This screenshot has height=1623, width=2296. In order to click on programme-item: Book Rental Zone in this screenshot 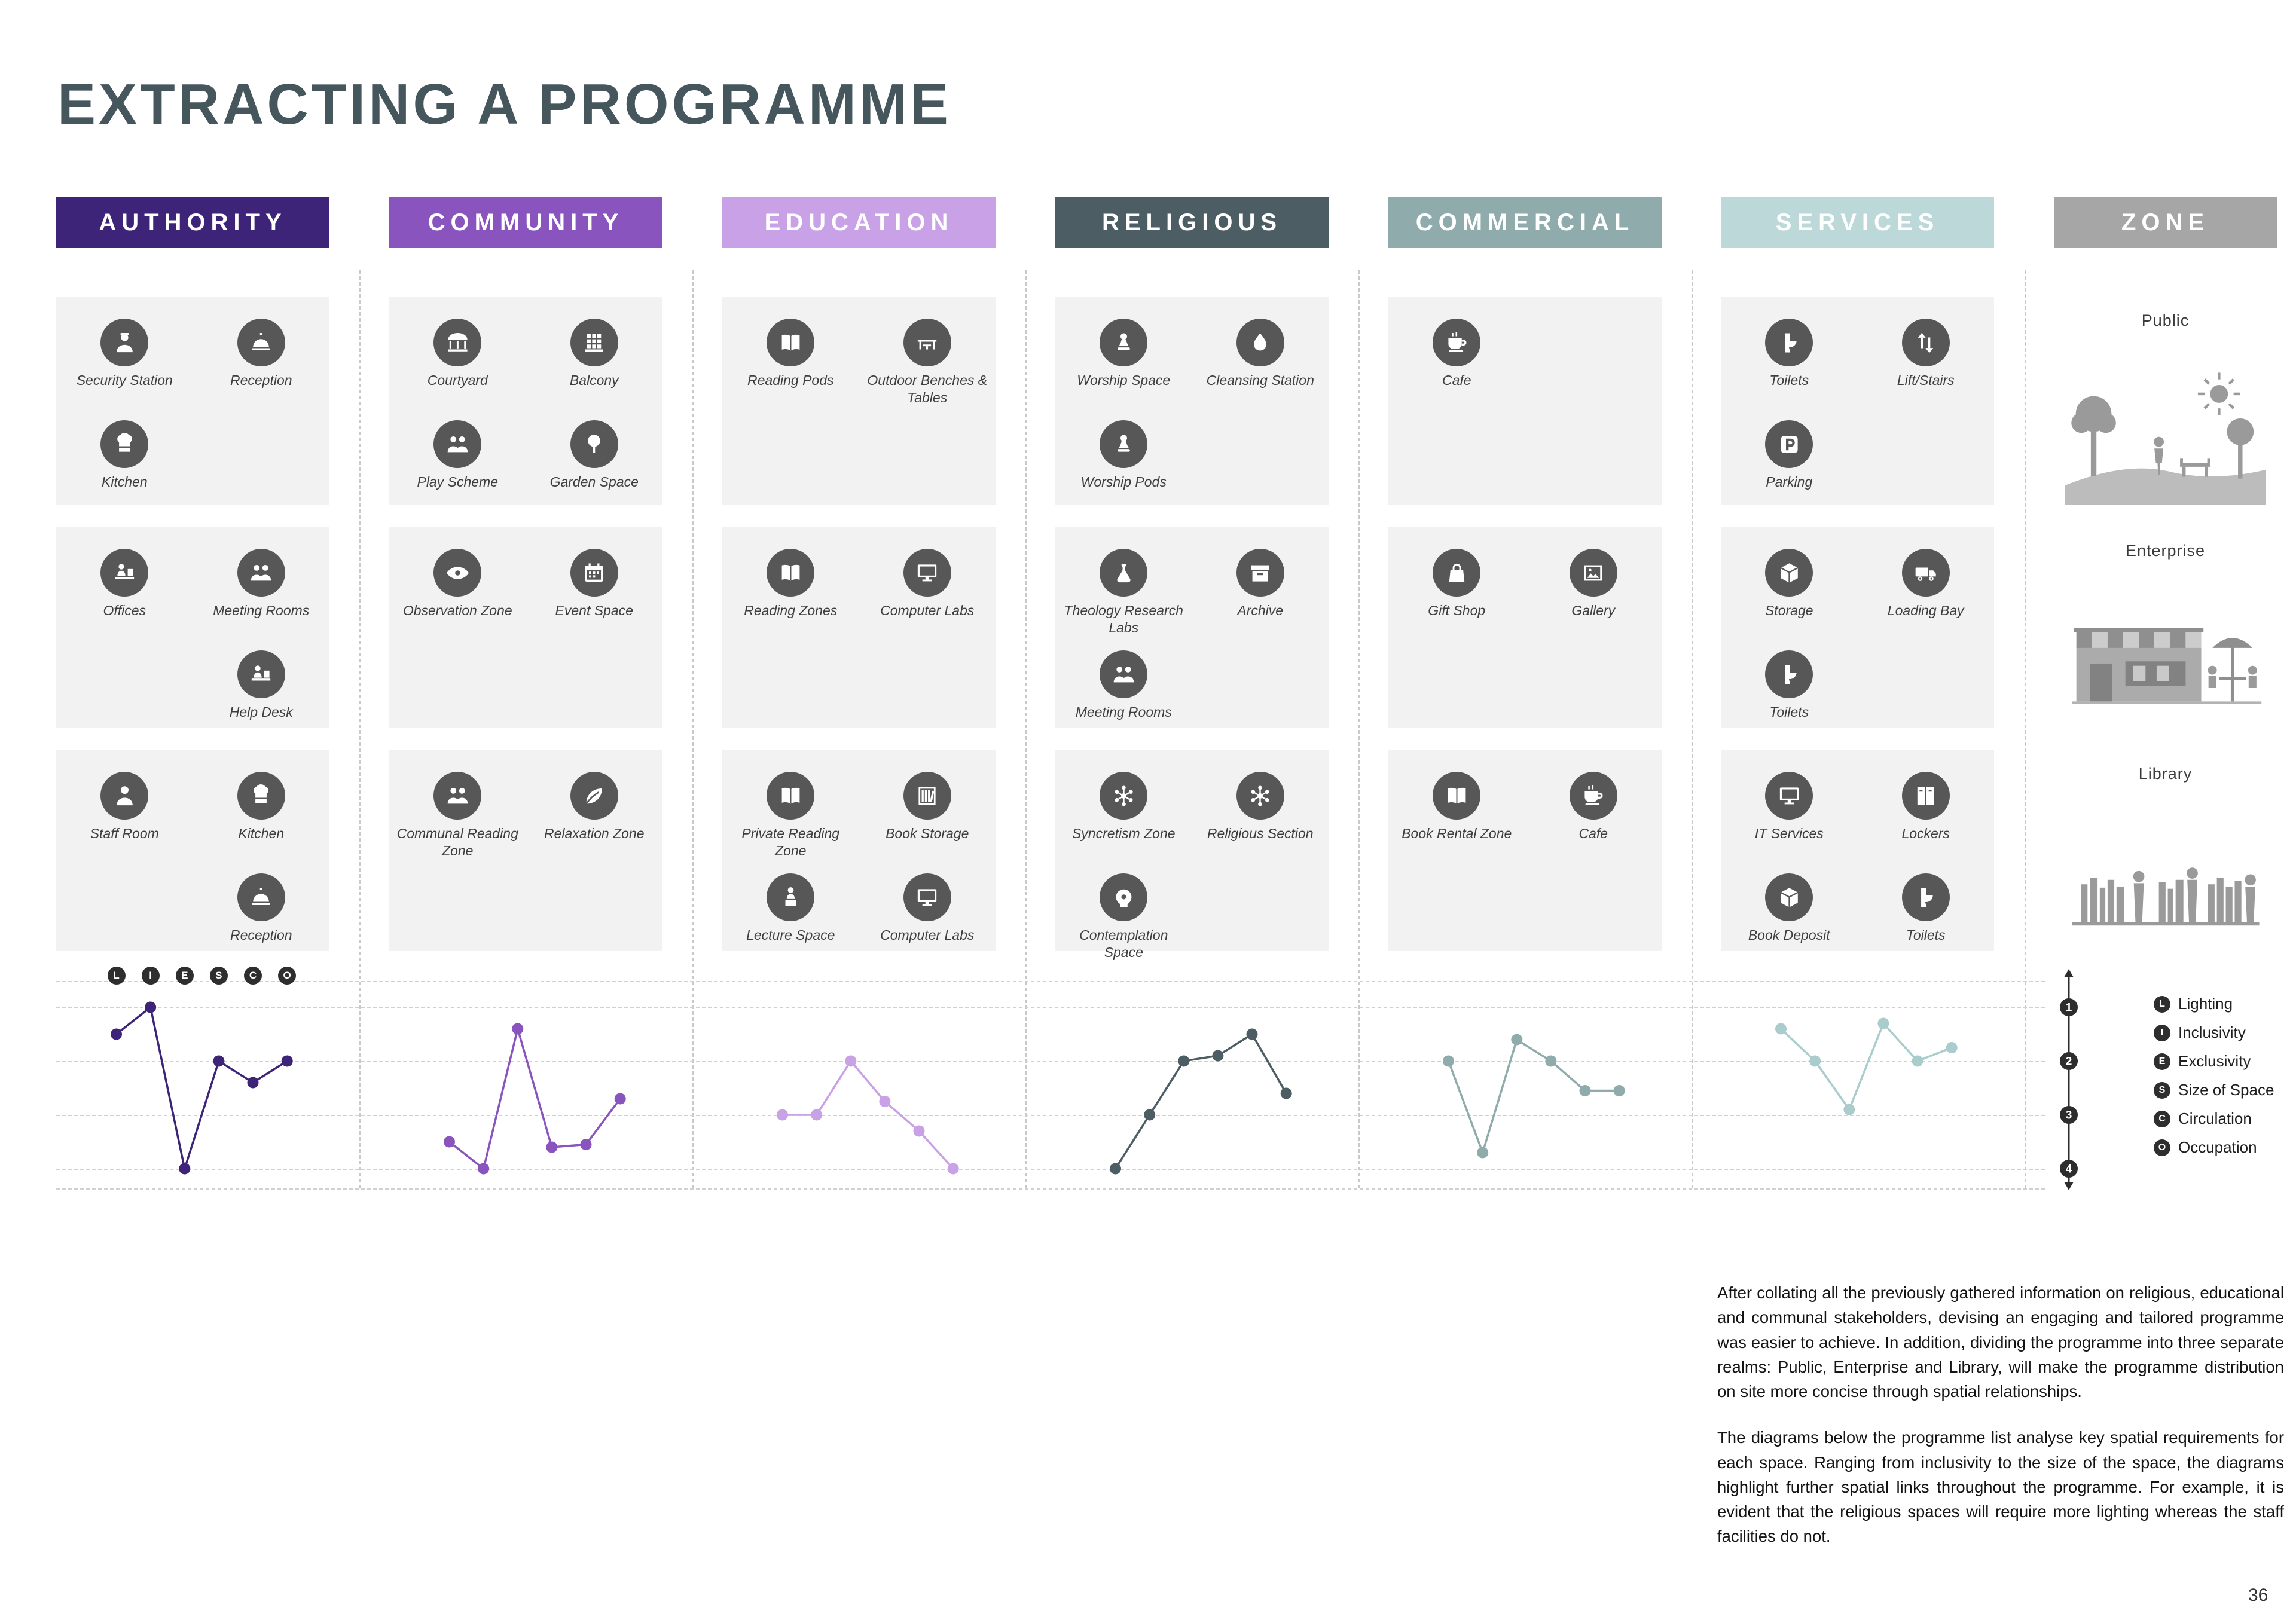, I will do `click(1457, 816)`.